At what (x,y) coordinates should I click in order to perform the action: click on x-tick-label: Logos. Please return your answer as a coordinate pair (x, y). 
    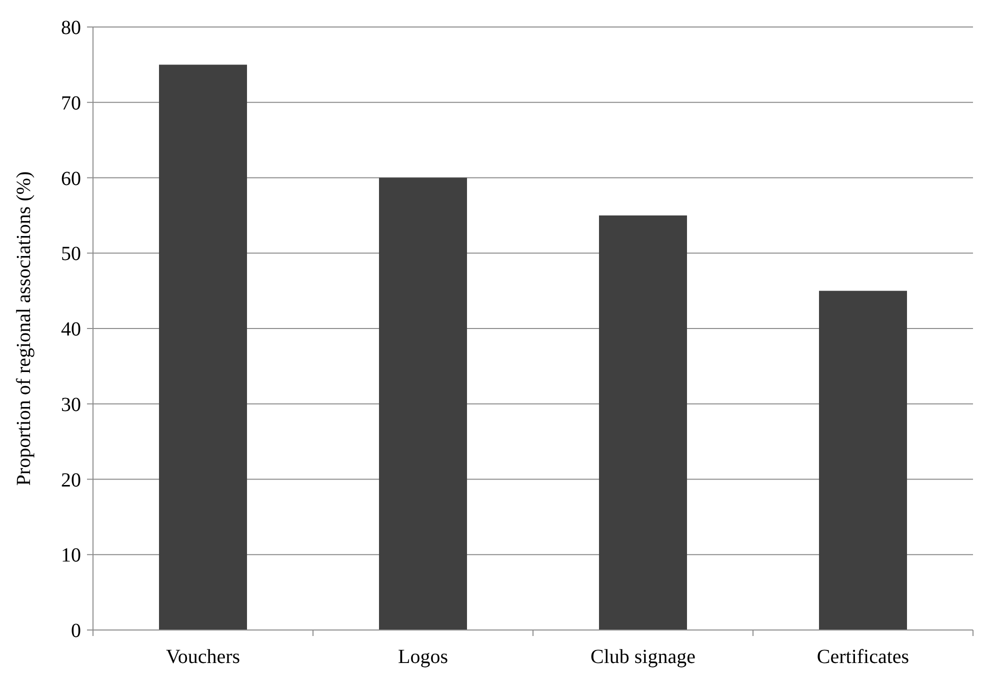
    Looking at the image, I should click on (423, 657).